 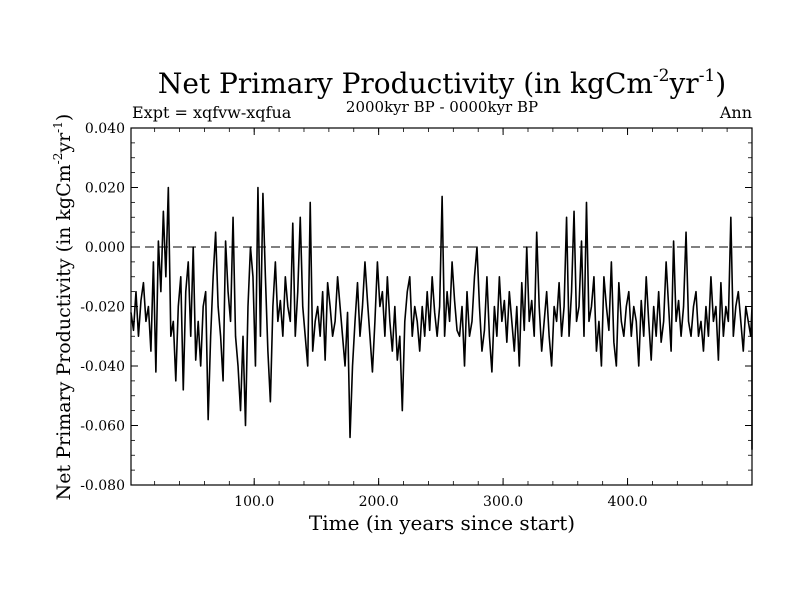 I want to click on y-tick-label: 0.000, so click(x=105, y=248).